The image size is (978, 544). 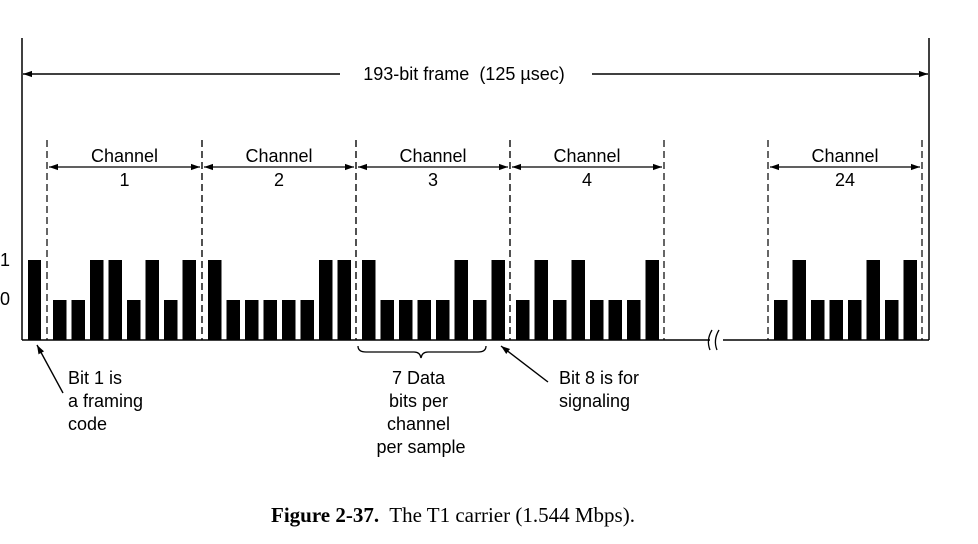 What do you see at coordinates (710, 340) in the screenshot?
I see `break-mark-left` at bounding box center [710, 340].